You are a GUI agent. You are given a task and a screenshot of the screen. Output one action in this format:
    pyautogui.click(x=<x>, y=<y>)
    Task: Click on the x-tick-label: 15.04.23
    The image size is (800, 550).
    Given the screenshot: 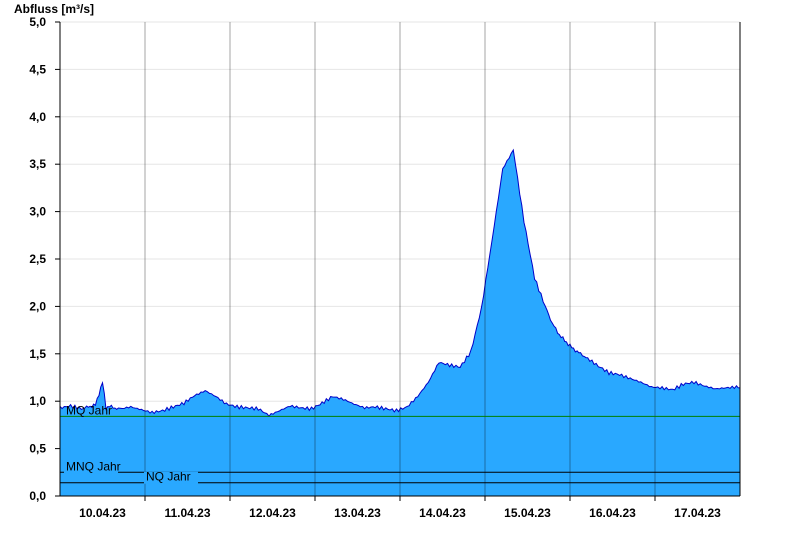 What is the action you would take?
    pyautogui.click(x=527, y=513)
    